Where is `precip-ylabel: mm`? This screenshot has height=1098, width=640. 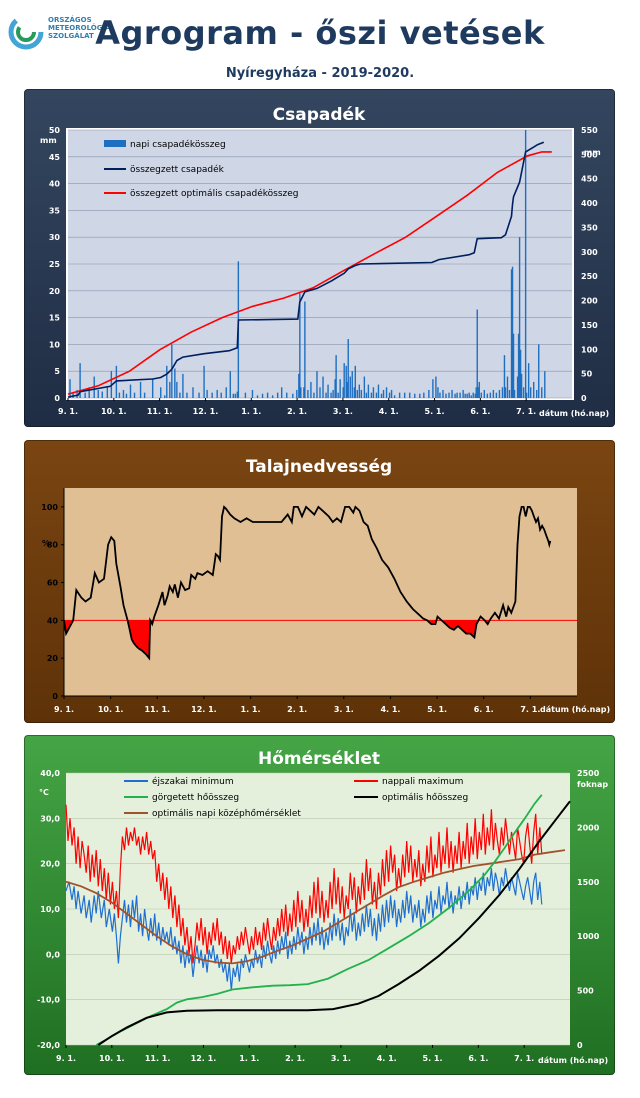 precip-ylabel: mm is located at coordinates (48, 140).